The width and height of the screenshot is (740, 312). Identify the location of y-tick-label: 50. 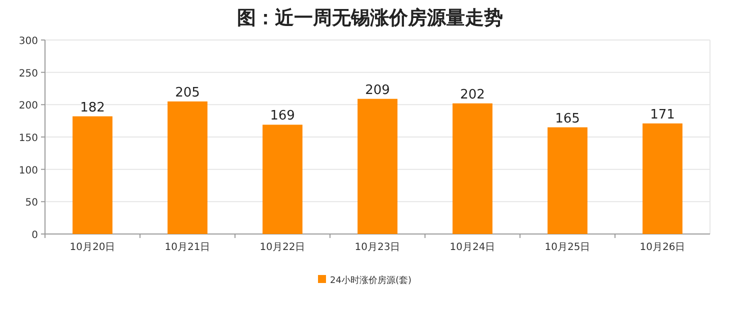
(31, 203).